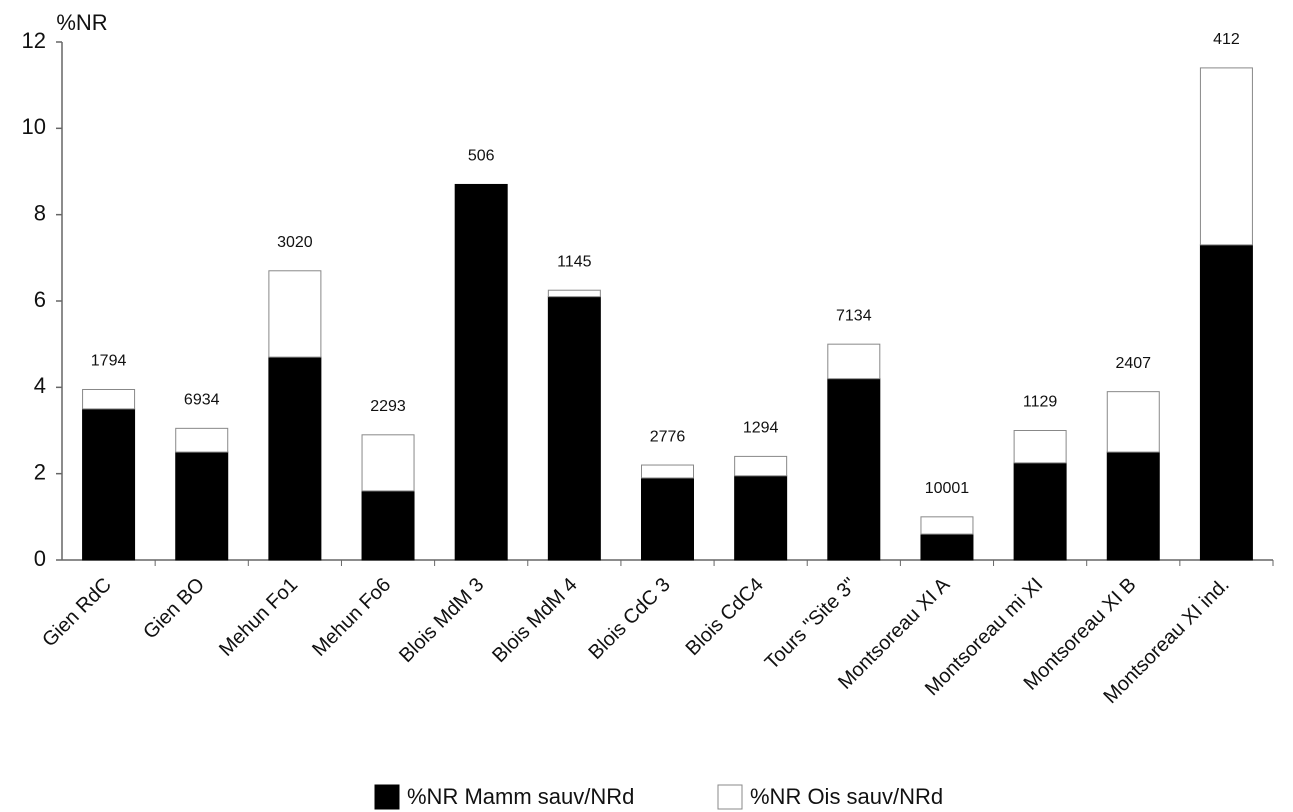 This screenshot has width=1293, height=812. I want to click on y-tick-label: 6, so click(40, 299).